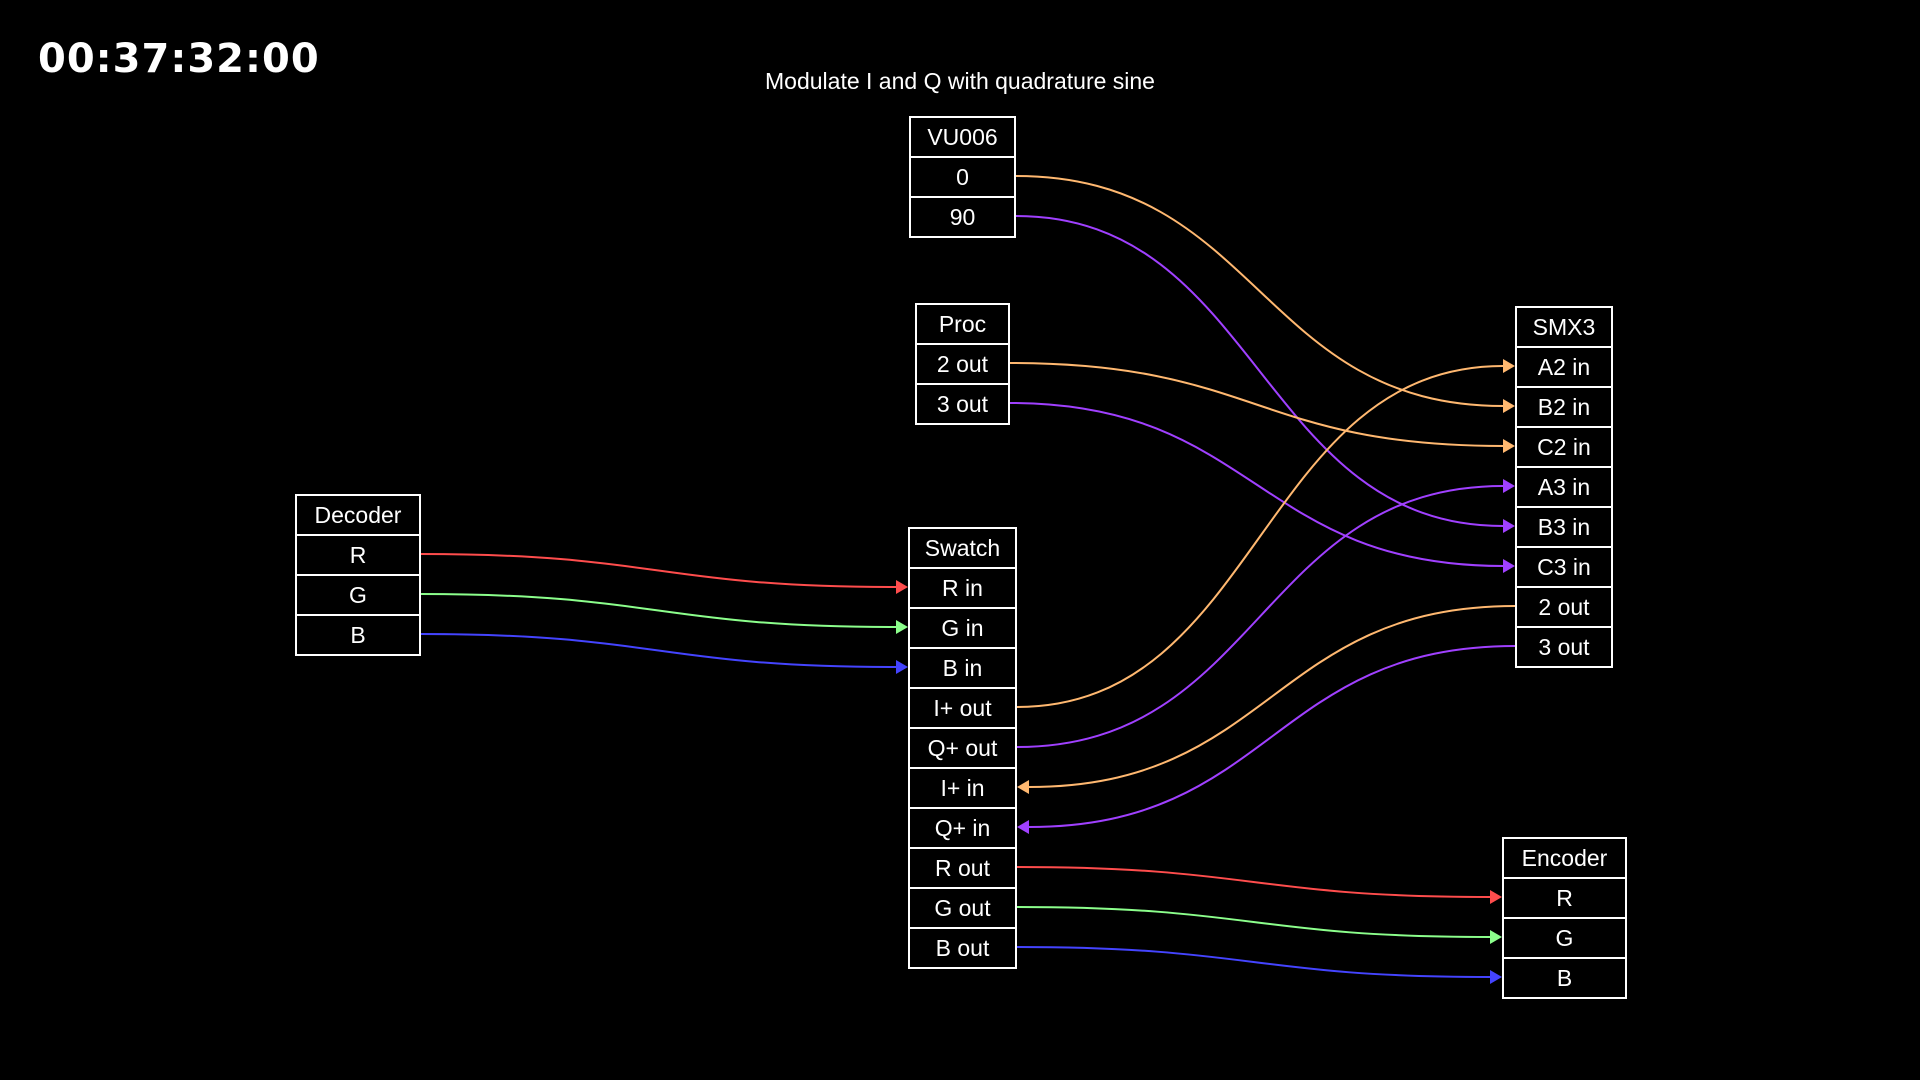  Describe the element at coordinates (962, 947) in the screenshot. I see `swatch-port-b-out: B out` at that location.